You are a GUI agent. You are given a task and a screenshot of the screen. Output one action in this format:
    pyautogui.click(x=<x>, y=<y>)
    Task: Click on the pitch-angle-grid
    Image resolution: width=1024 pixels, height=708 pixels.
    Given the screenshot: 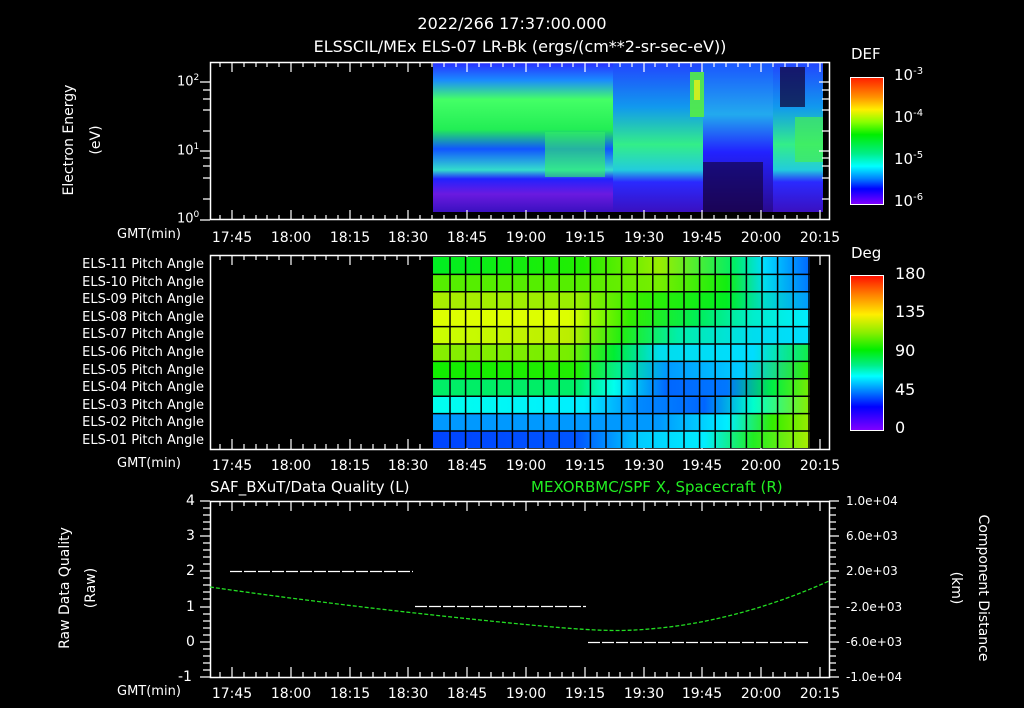 What is the action you would take?
    pyautogui.click(x=621, y=352)
    